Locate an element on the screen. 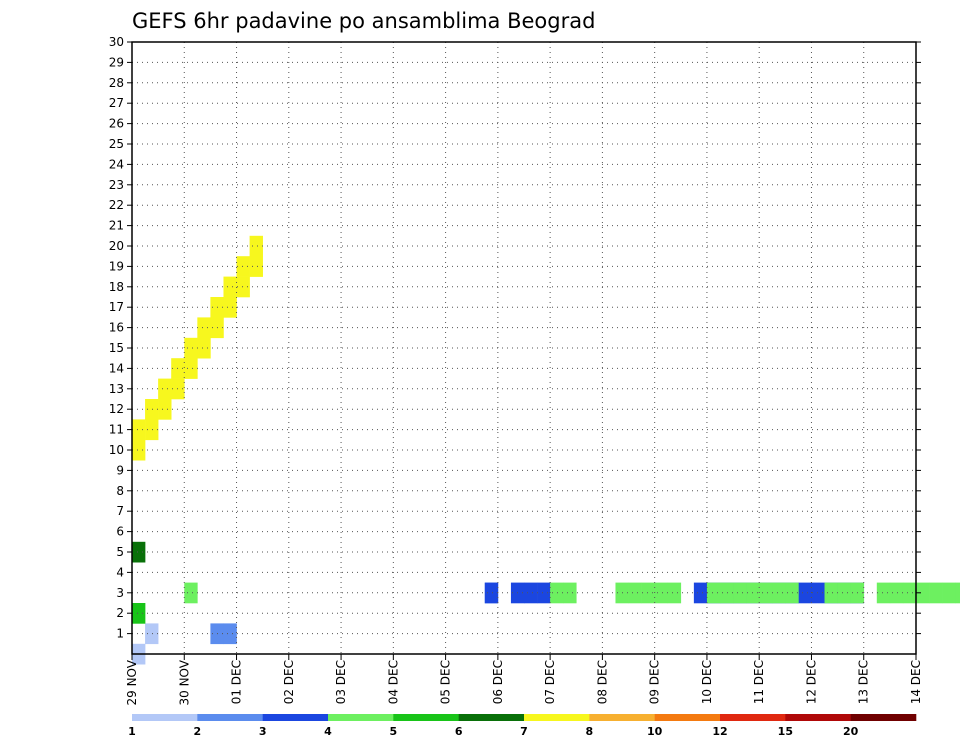 The width and height of the screenshot is (960, 746). x-tick-label: 05 DEC is located at coordinates (446, 682).